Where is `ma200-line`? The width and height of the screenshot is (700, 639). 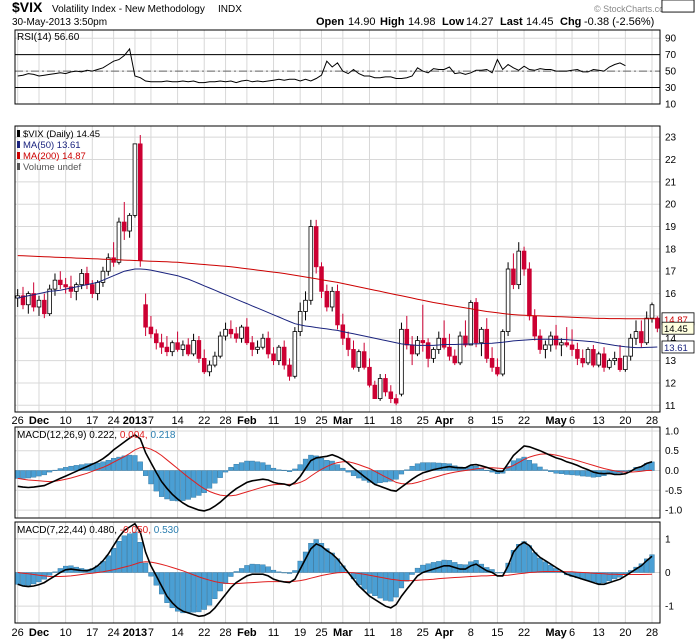
ma200-line is located at coordinates (337, 287).